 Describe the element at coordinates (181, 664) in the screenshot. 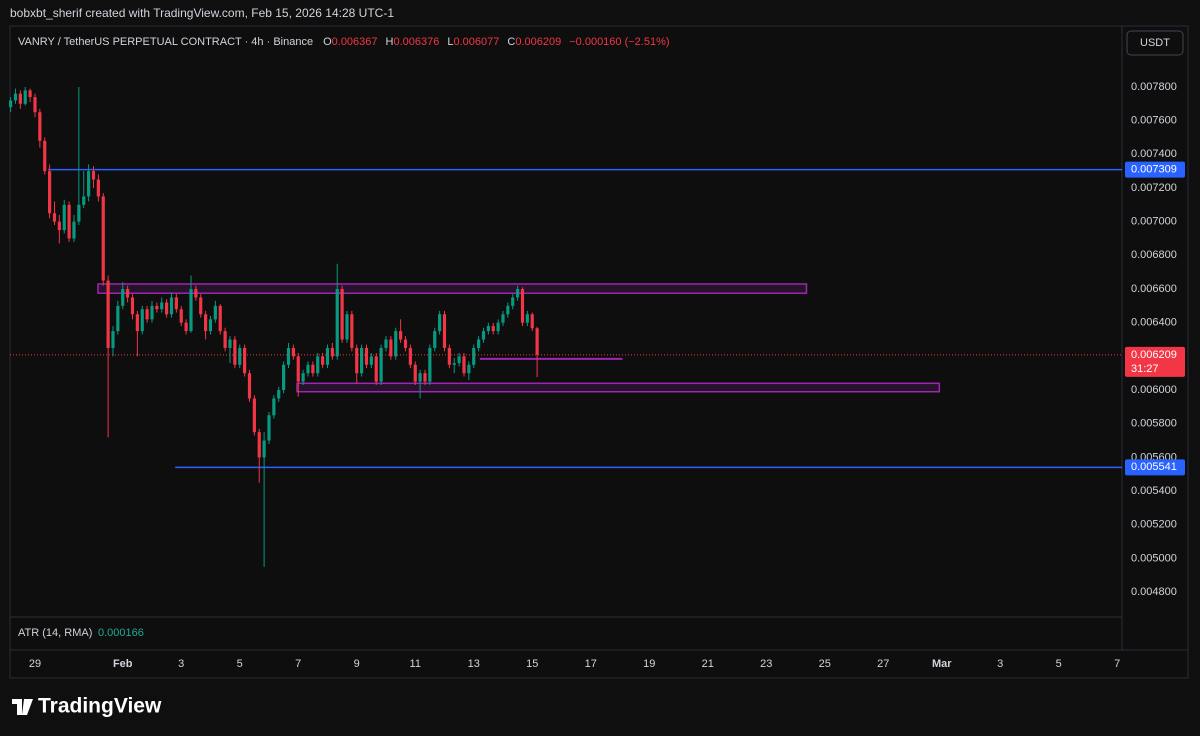

I see `x-tick-label: 3` at that location.